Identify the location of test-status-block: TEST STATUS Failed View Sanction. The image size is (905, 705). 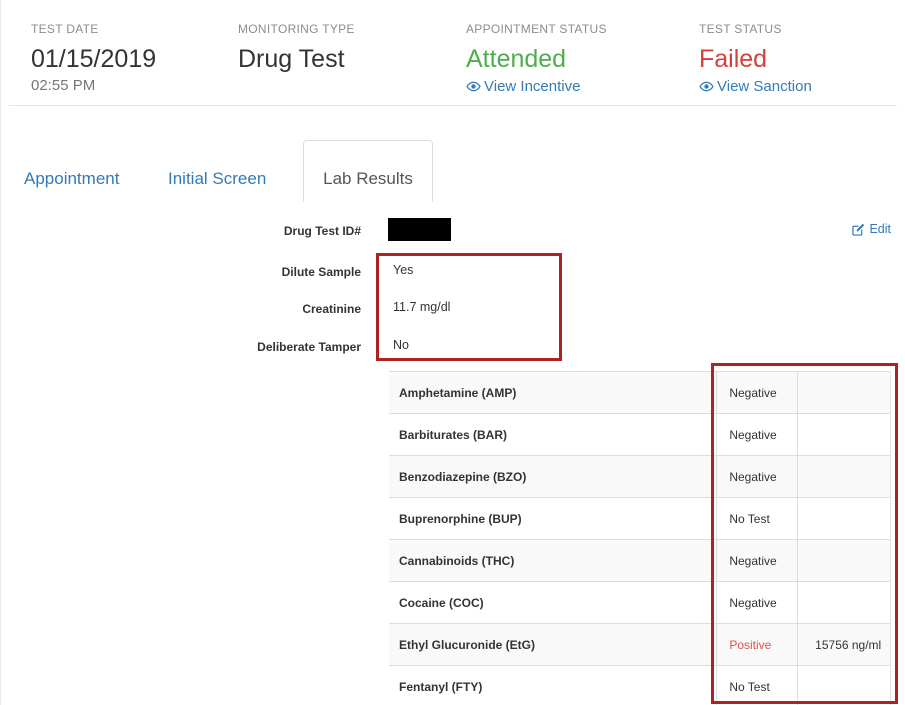
(755, 58).